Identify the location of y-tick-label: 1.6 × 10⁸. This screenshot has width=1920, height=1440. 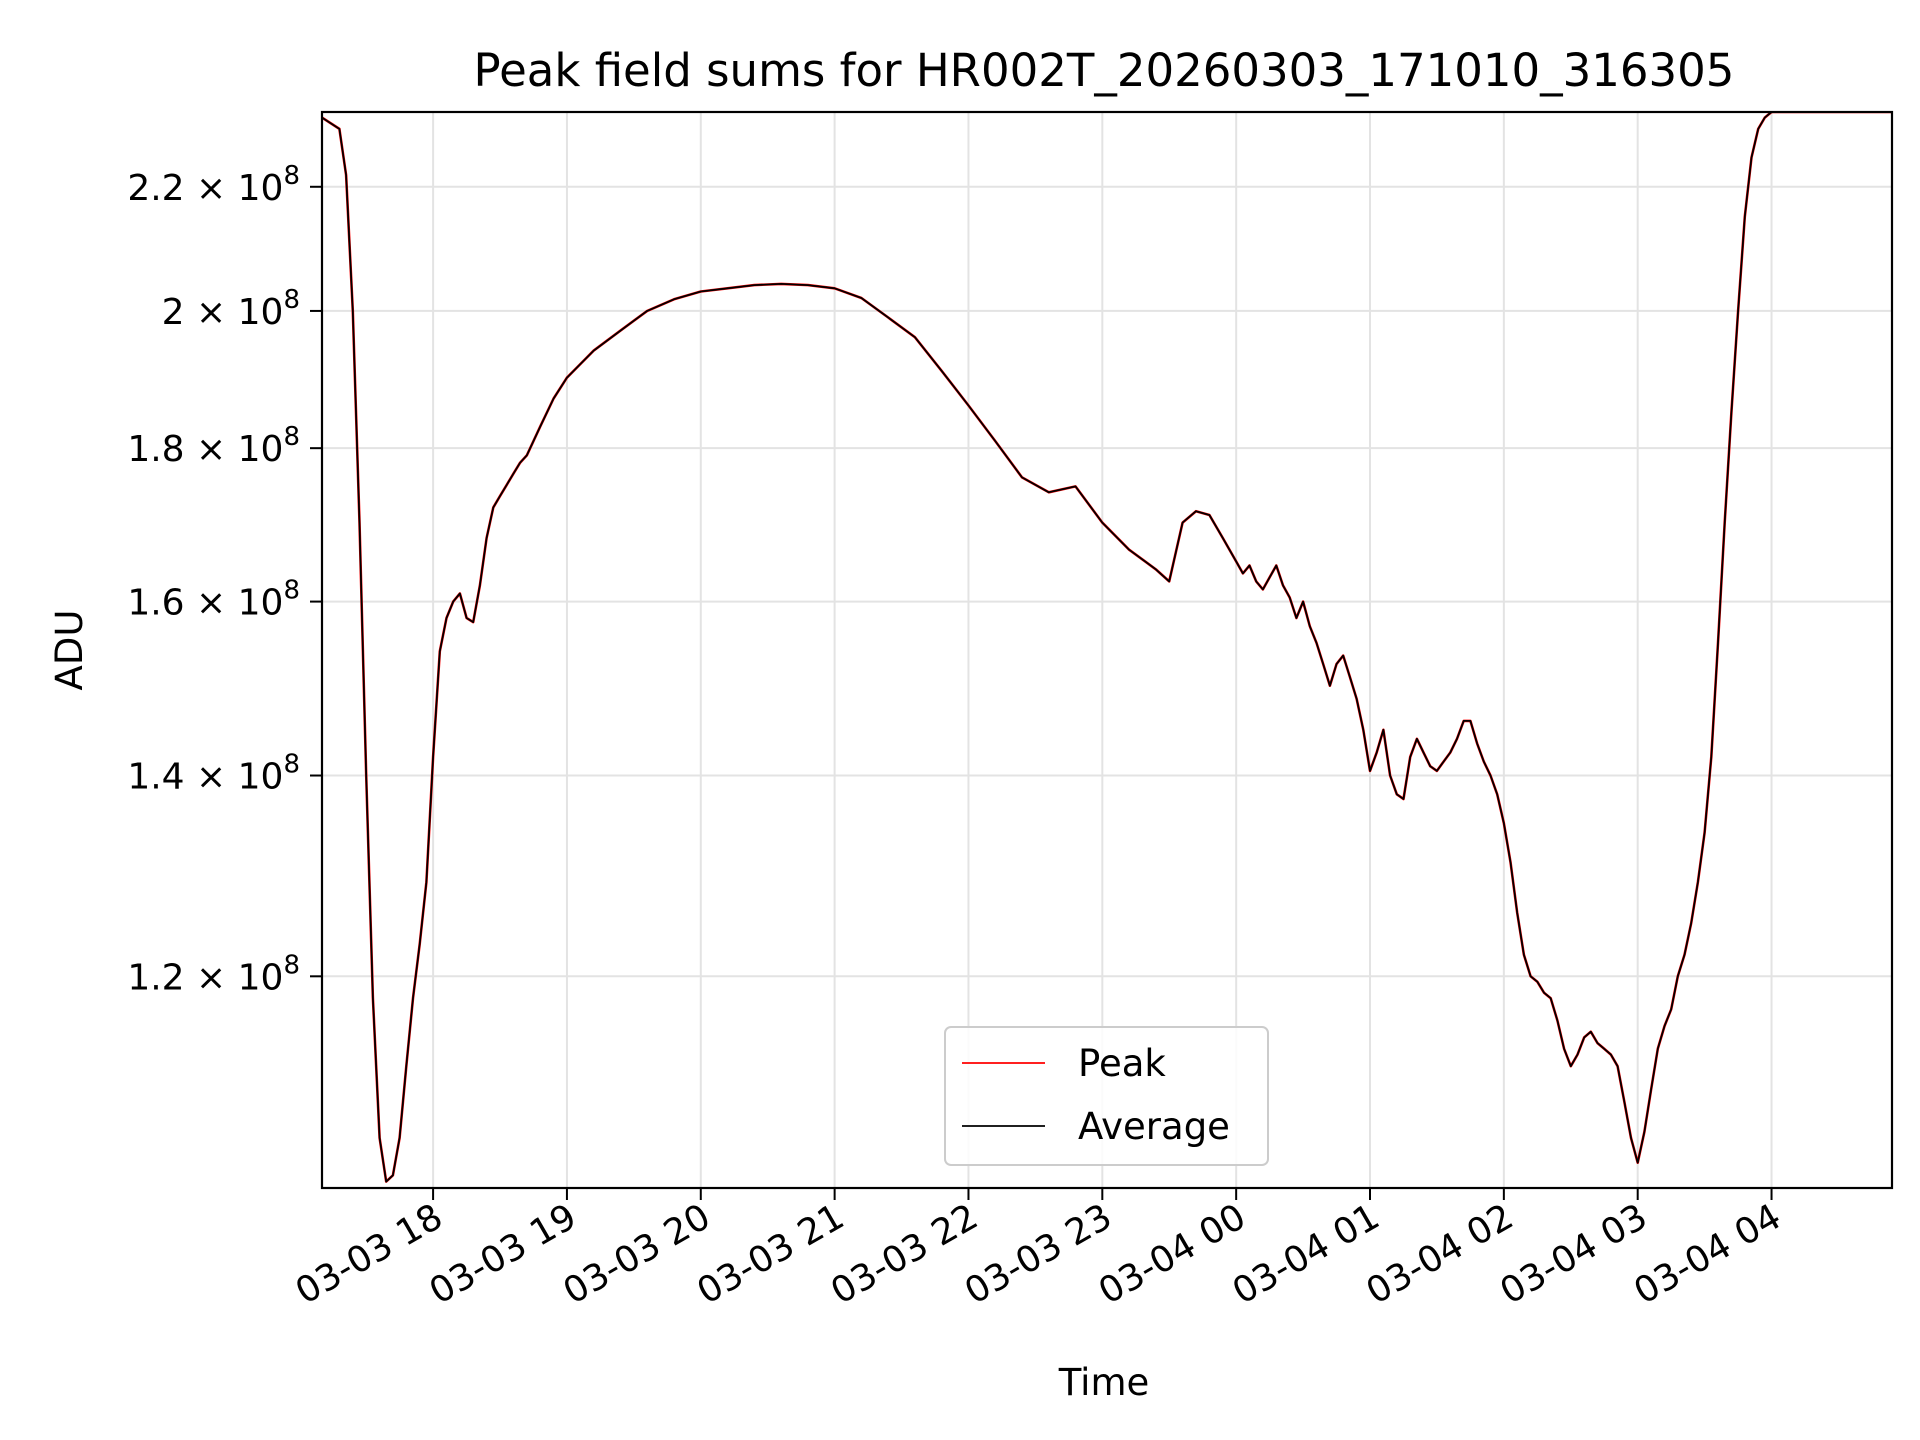
(213, 600).